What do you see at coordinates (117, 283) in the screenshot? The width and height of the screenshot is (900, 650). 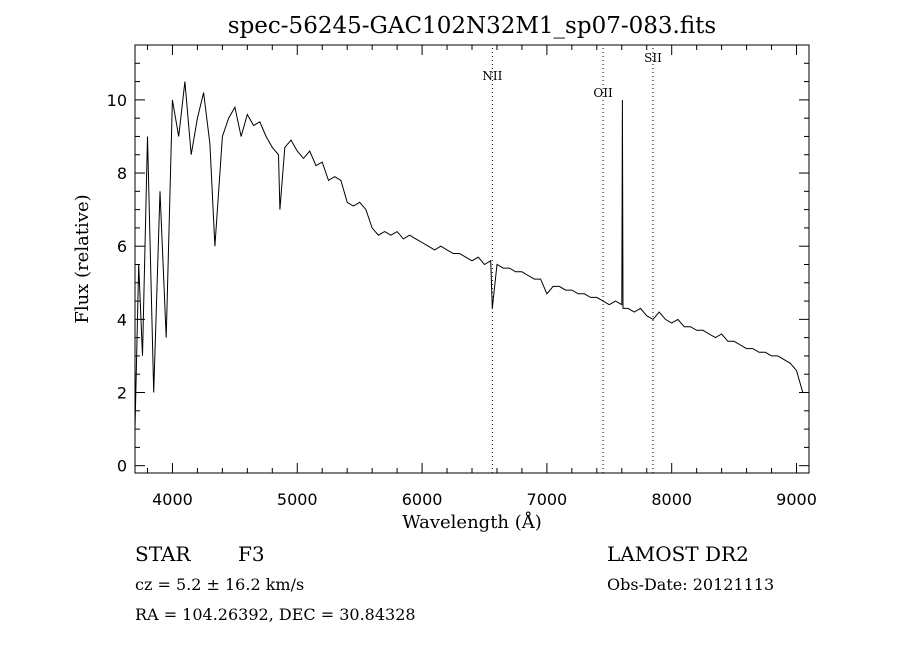 I see `y-tick-labels: 0 2 4 6 8 10` at bounding box center [117, 283].